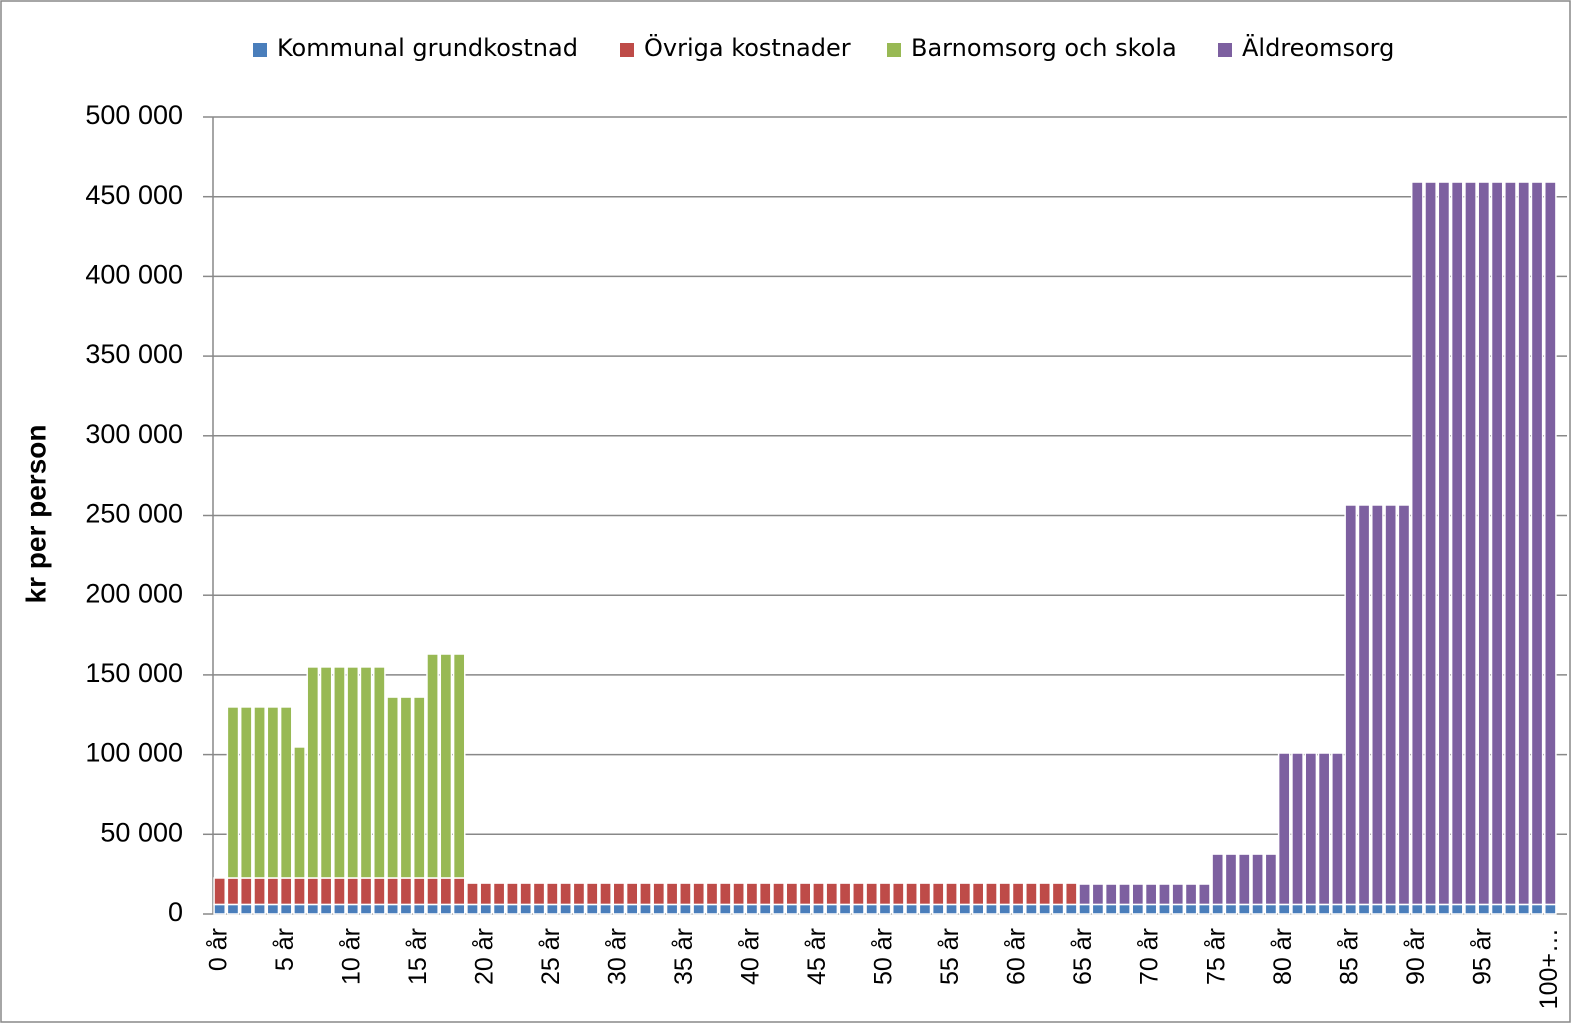 The height and width of the screenshot is (1025, 1573). Describe the element at coordinates (418, 956) in the screenshot. I see `x-tick-label: 15 år` at that location.